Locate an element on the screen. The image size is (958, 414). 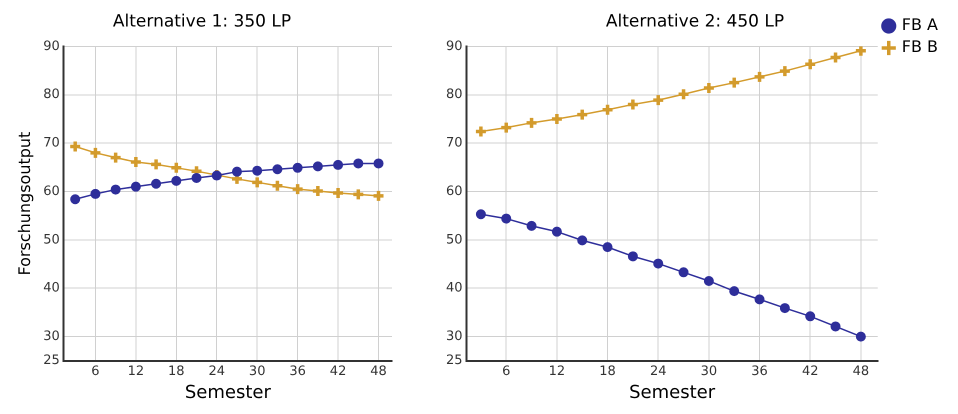
y-axis-title: Forschungsoutput is located at coordinates (24, 204).